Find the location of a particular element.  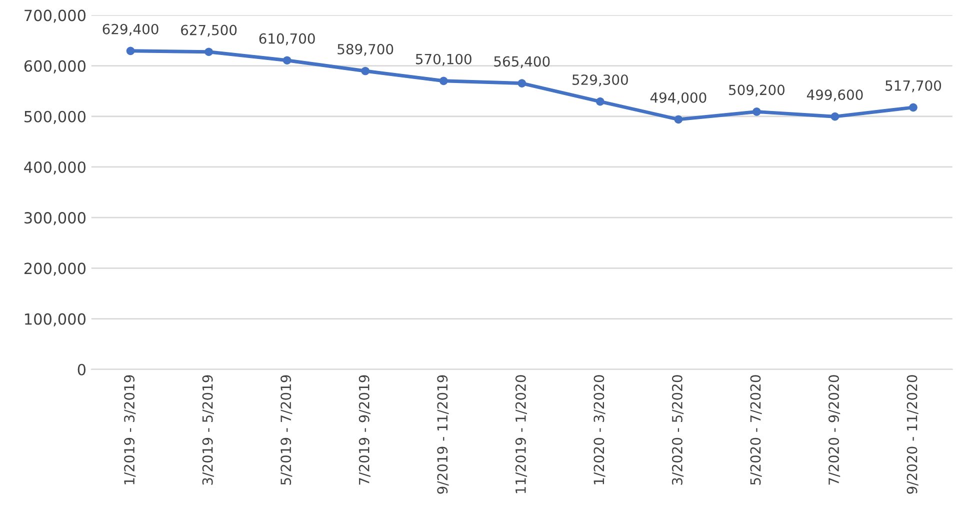

x-tick-label: 1/2020 - 3/2020 is located at coordinates (600, 429).